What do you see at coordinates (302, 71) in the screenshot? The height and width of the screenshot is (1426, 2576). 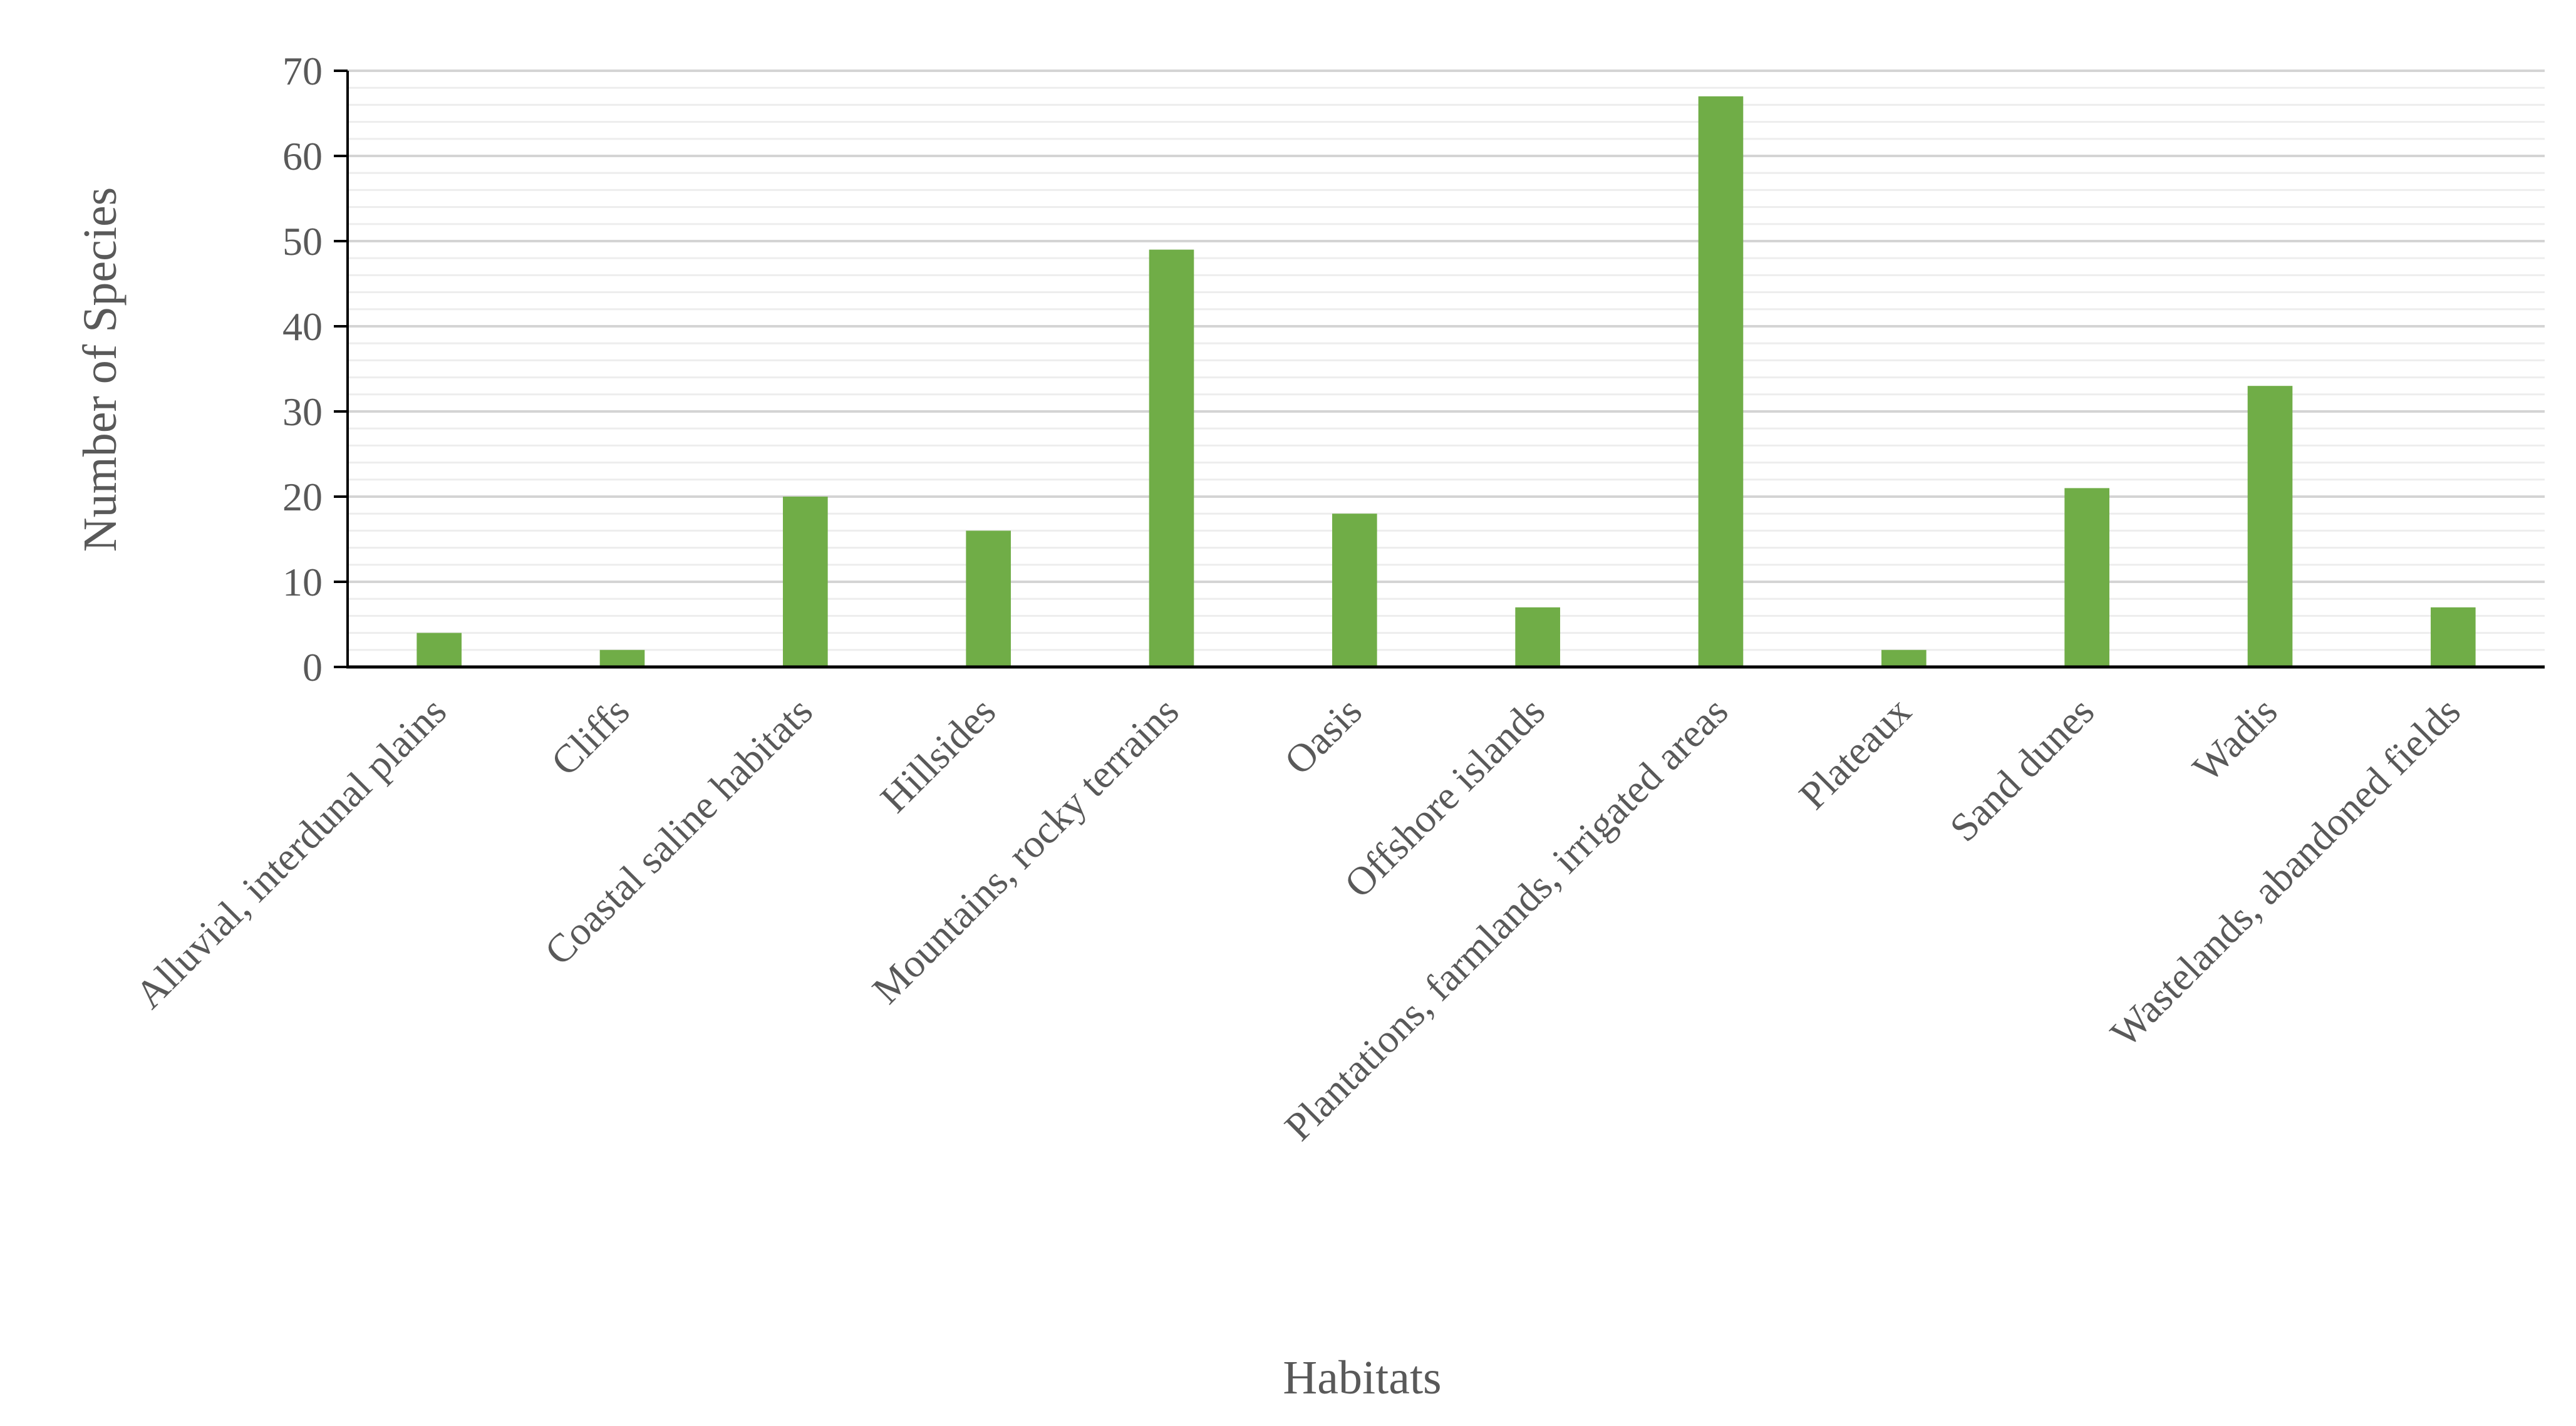 I see `y-tick-label: 70` at bounding box center [302, 71].